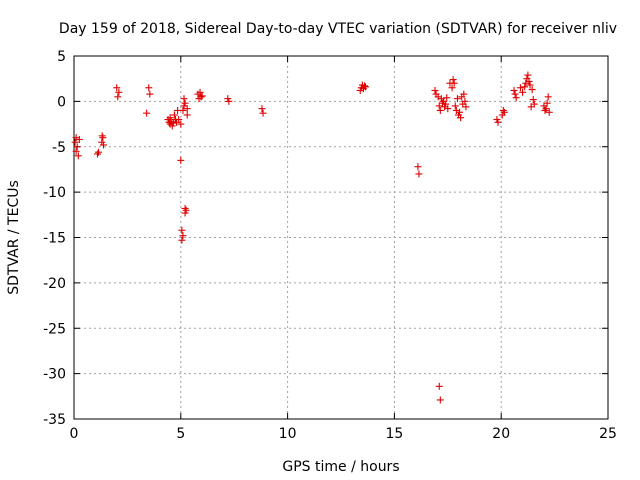  I want to click on y-tick-labels: 5 0 -5 -10 -15 -20 -25 -30 -35, so click(54, 238).